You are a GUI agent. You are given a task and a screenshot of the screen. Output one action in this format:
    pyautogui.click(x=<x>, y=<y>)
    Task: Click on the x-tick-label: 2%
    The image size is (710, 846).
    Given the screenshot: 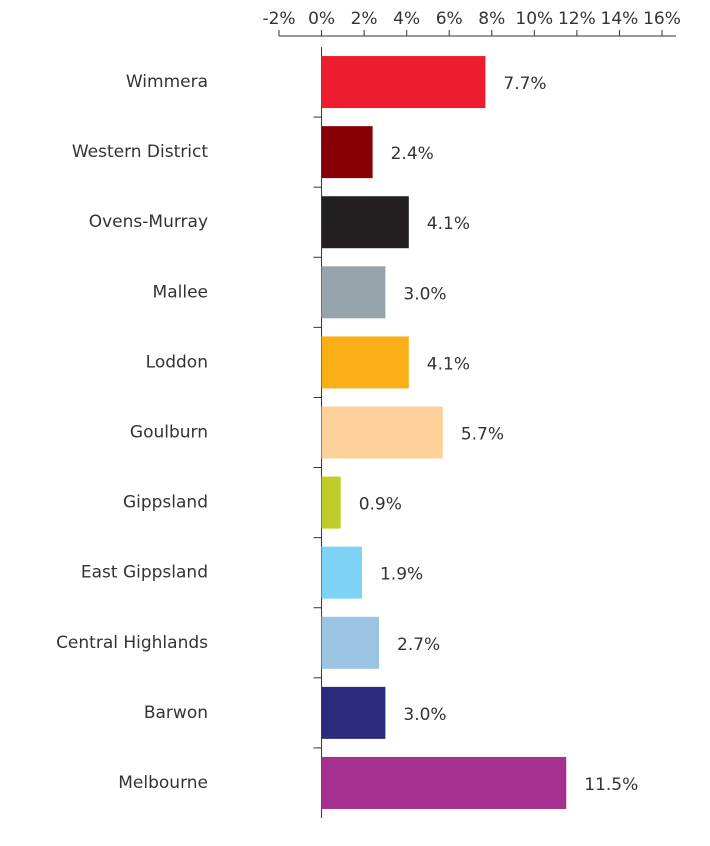 What is the action you would take?
    pyautogui.click(x=364, y=19)
    